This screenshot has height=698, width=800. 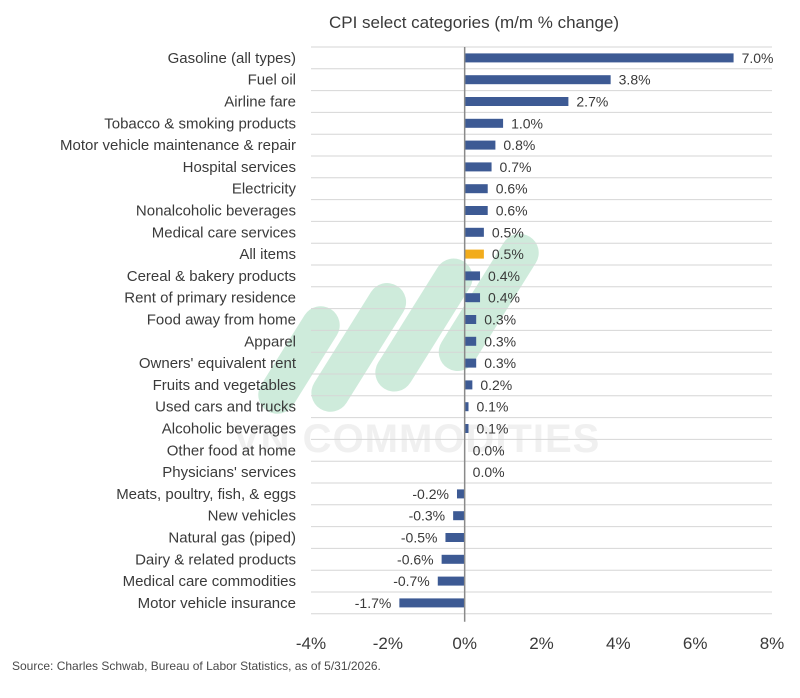 I want to click on x-tick-label: 2%, so click(x=541, y=643).